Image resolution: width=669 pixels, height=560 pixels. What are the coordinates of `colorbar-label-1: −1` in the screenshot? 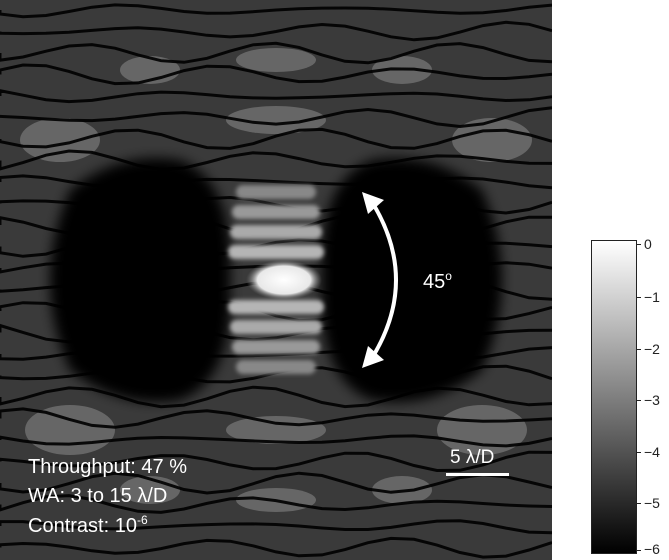 It's located at (652, 297).